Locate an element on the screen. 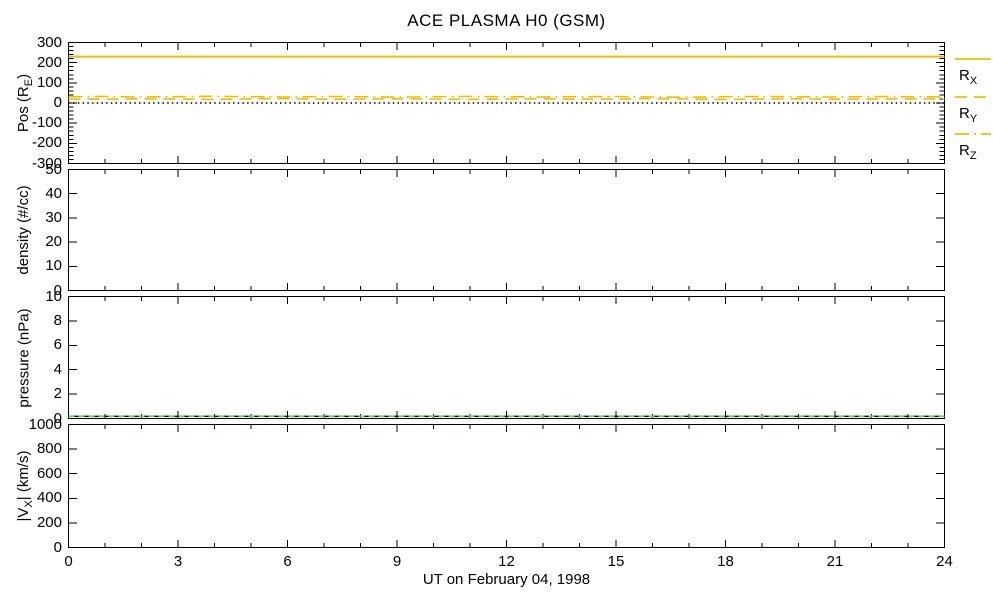 Image resolution: width=993 pixels, height=600 pixels. subscript-text: Z is located at coordinates (973, 156).